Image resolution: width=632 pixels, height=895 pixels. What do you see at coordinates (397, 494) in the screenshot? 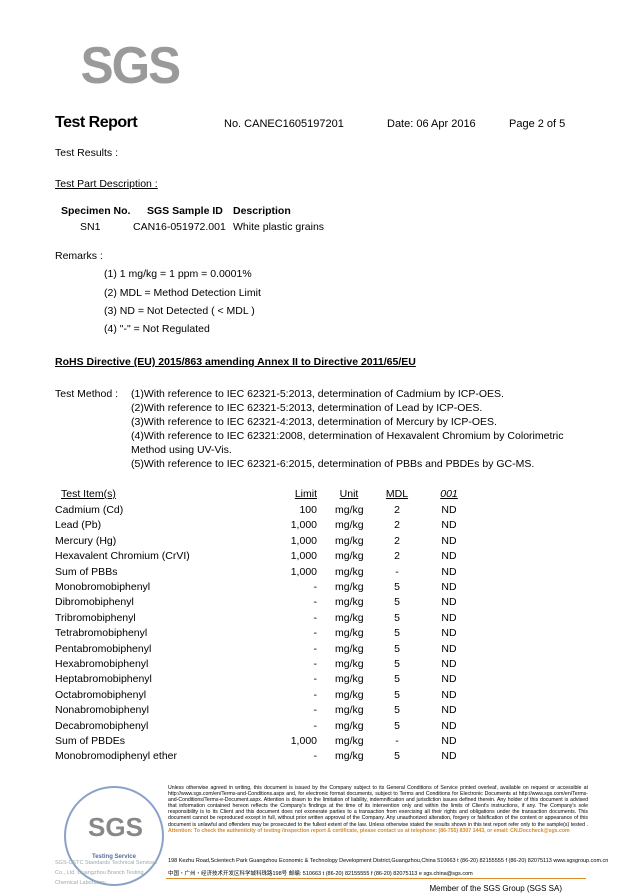
I see `col-mdl: MDL` at bounding box center [397, 494].